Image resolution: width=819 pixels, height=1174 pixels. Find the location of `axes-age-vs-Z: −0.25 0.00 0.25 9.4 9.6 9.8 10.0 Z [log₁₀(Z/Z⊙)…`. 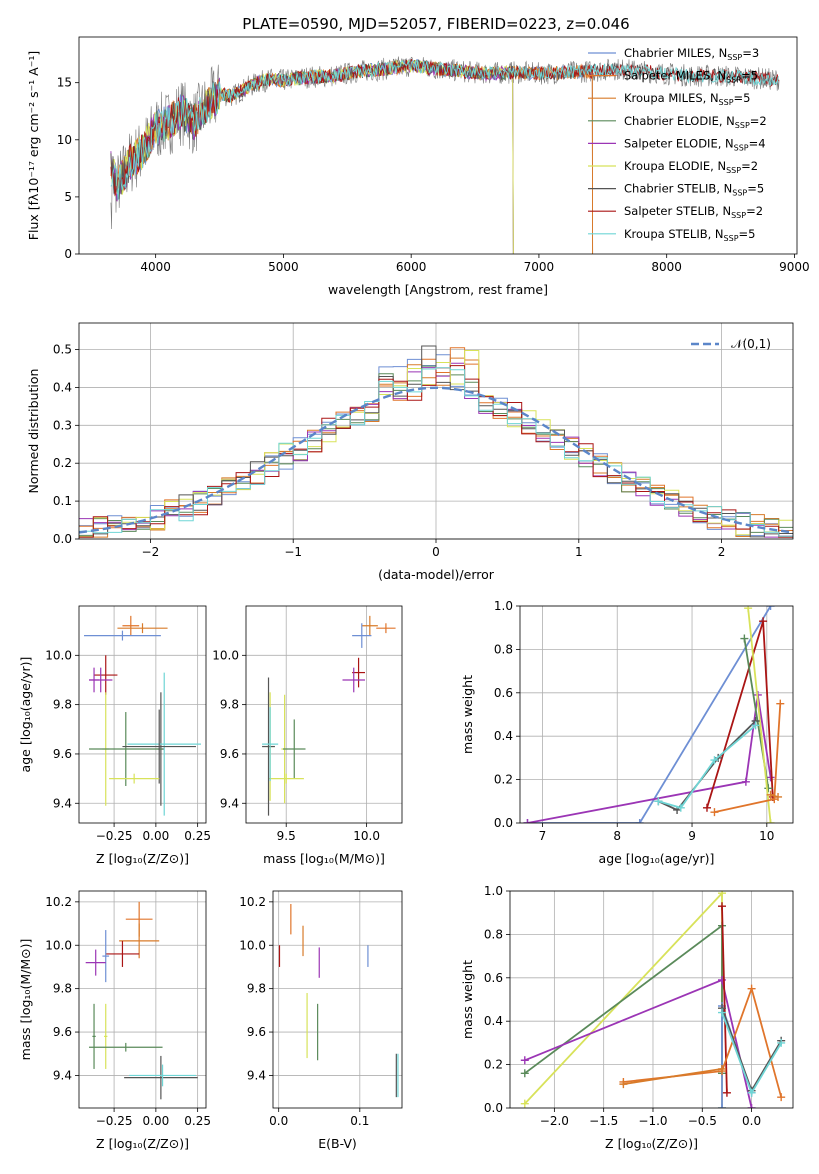

axes-age-vs-Z: −0.25 0.00 0.25 9.4 9.6 9.8 10.0 Z [log₁₀(Z/Z⊙)… is located at coordinates (114, 735).